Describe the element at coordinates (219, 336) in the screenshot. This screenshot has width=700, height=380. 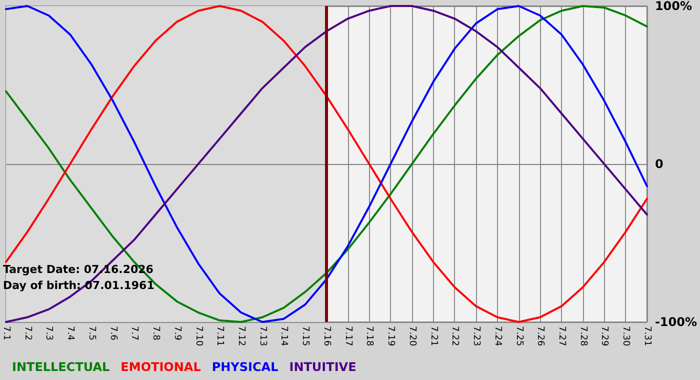
I see `x-tick-label: 7.11` at that location.